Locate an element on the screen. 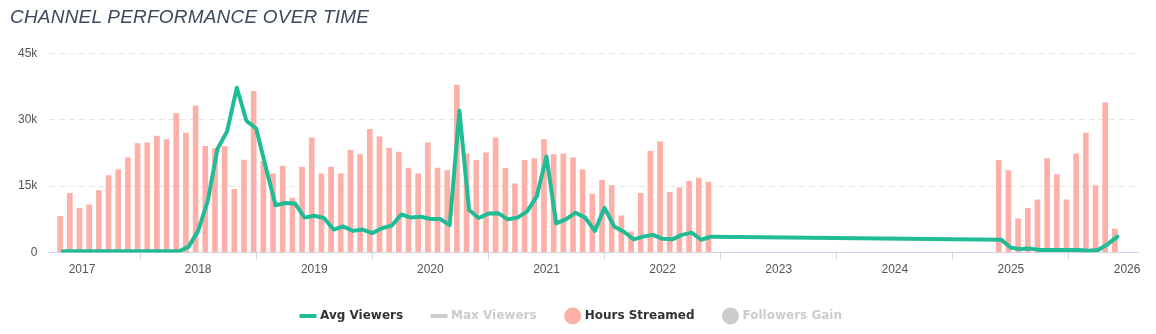 This screenshot has width=1156, height=334. x-tick-label: 2024 is located at coordinates (895, 269).